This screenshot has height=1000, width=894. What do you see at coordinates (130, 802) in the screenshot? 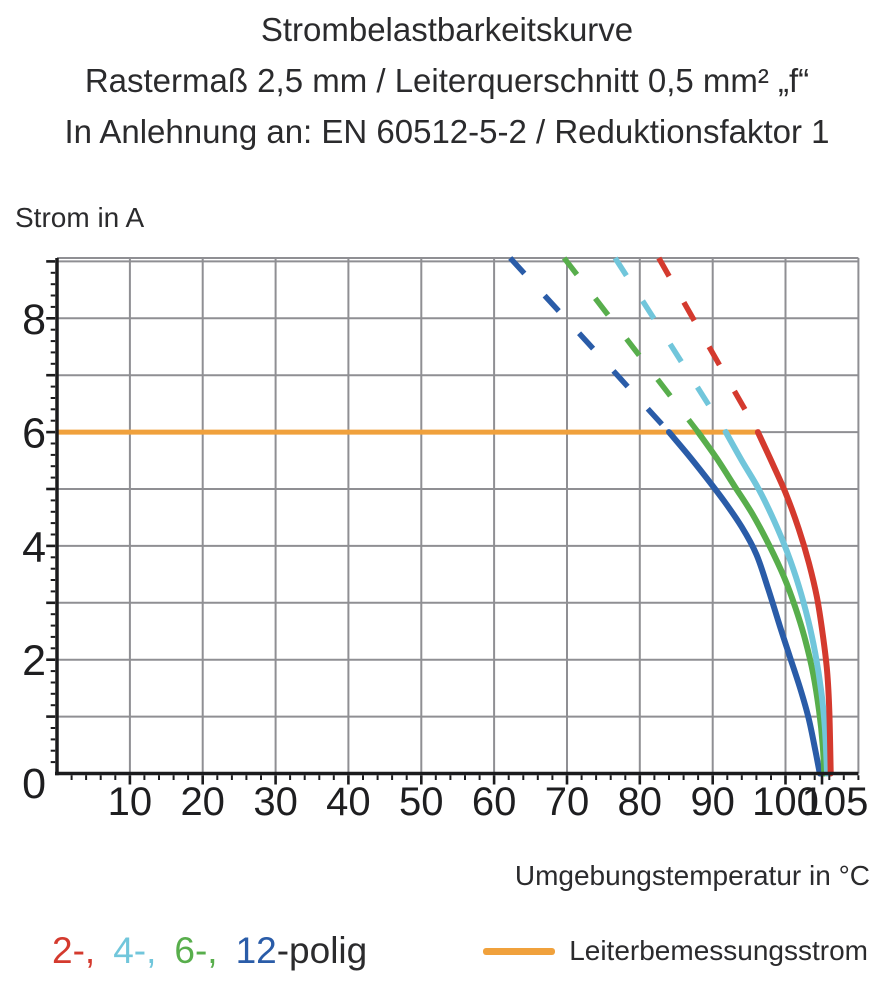
I see `x-tick-label: 10` at bounding box center [130, 802].